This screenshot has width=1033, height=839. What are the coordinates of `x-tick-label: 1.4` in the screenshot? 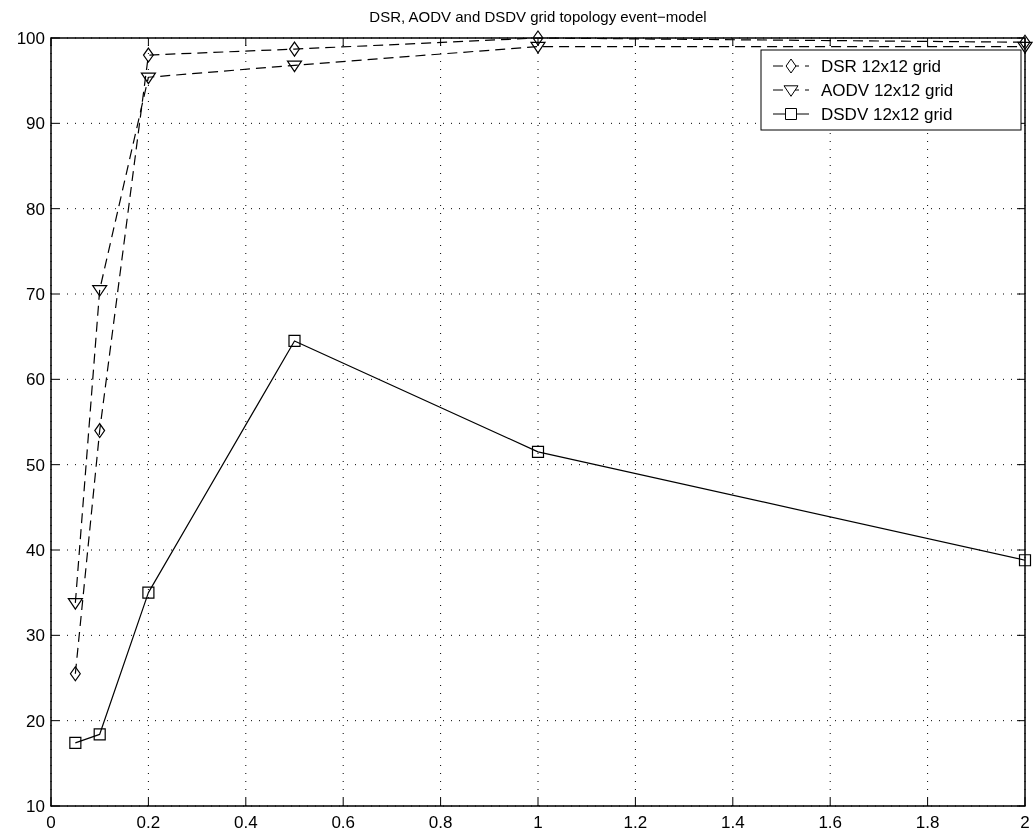 It's located at (732, 822).